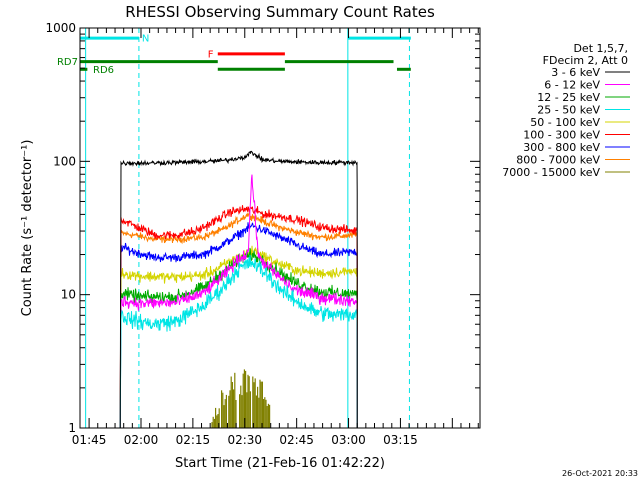 This screenshot has width=640, height=480. I want to click on y-tick-label-1: 10, so click(68, 295).